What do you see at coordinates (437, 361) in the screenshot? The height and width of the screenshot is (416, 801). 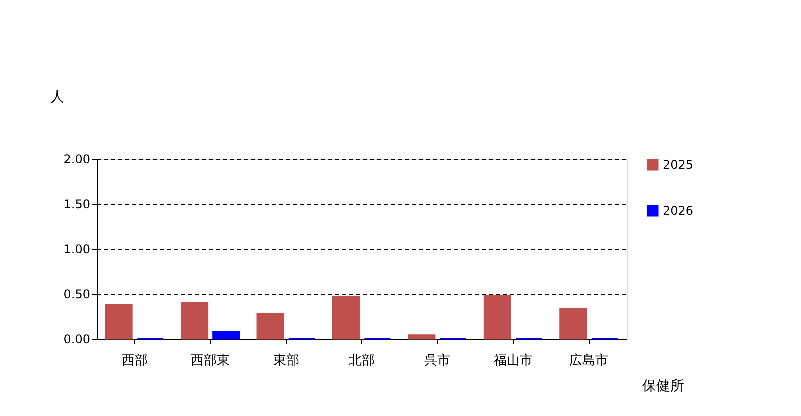 I see `x-tick-label: 呉市` at bounding box center [437, 361].